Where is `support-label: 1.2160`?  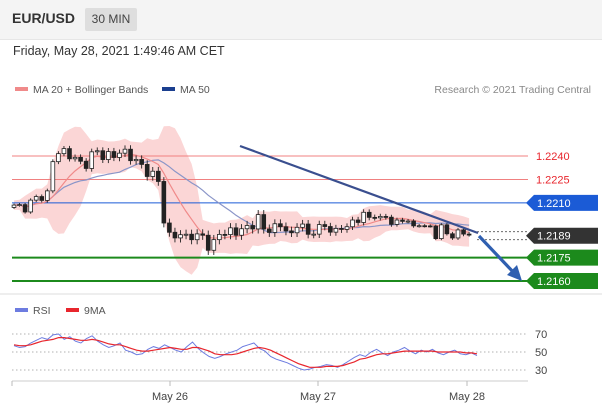
support-label: 1.2160 is located at coordinates (554, 282).